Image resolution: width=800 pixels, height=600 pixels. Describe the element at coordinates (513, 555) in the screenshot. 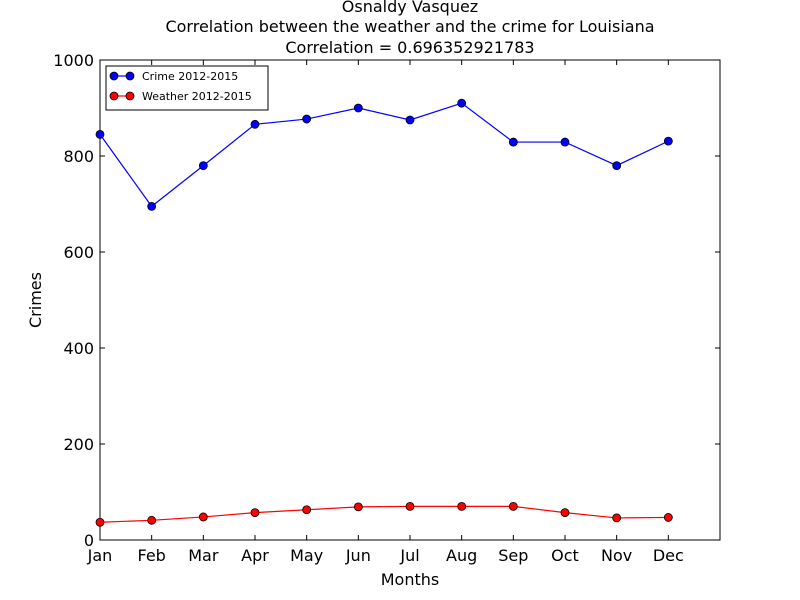

I see `x-tick-label: Sep` at that location.